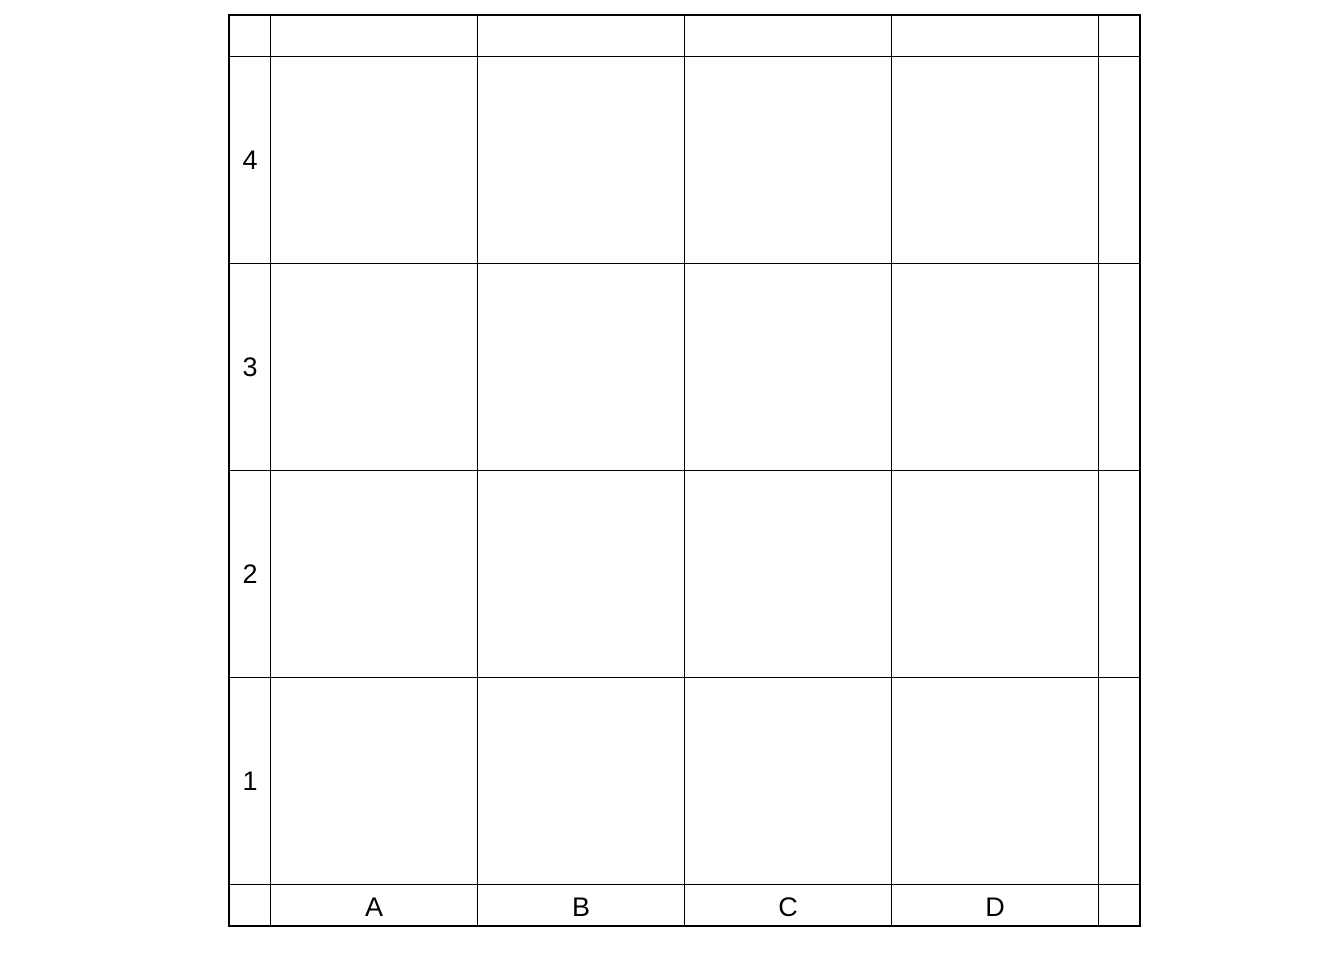  Describe the element at coordinates (374, 35) in the screenshot. I see `top-edge-a` at that location.